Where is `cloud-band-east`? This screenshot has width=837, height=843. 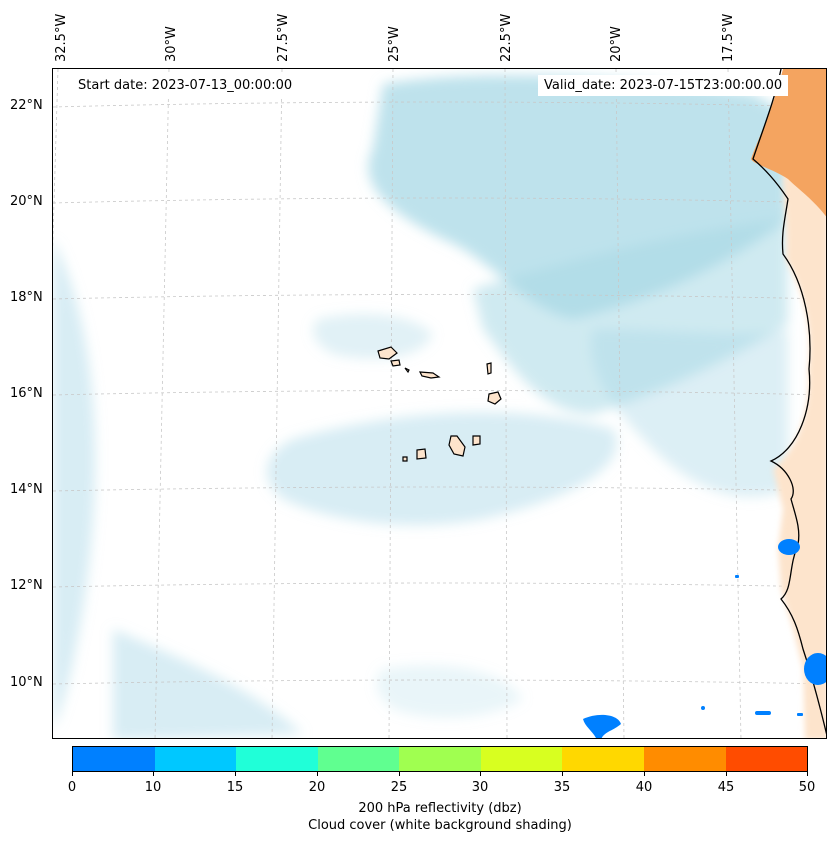 cloud-band-east is located at coordinates (689, 413).